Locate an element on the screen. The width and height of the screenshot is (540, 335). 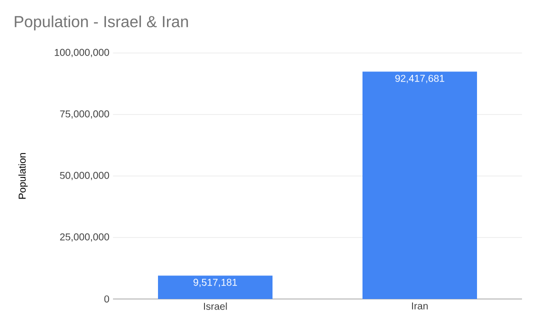
data-label: 9,517,181 is located at coordinates (215, 283).